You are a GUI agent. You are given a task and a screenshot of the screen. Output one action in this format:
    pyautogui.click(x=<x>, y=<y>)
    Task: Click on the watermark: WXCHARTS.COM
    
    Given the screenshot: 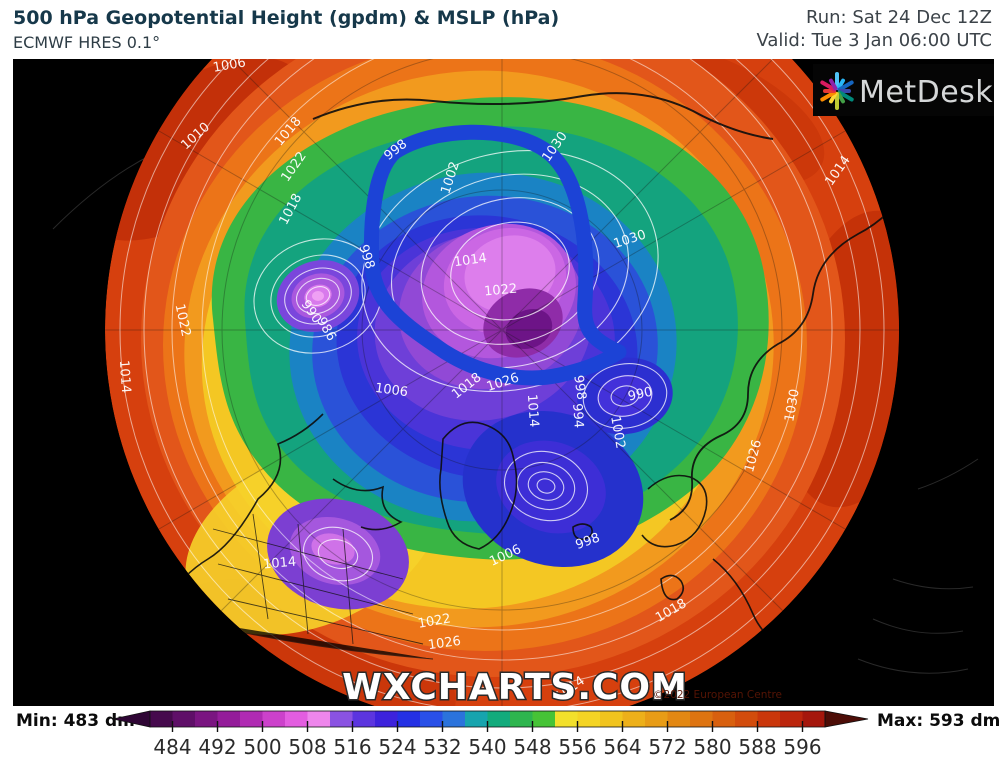 What is the action you would take?
    pyautogui.click(x=515, y=686)
    